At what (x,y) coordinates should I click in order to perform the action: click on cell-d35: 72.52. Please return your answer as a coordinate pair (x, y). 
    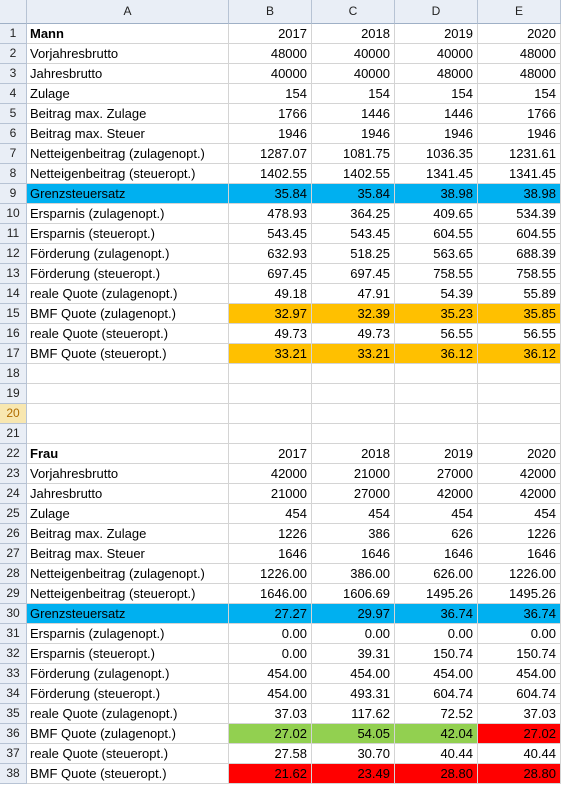
    Looking at the image, I should click on (436, 714).